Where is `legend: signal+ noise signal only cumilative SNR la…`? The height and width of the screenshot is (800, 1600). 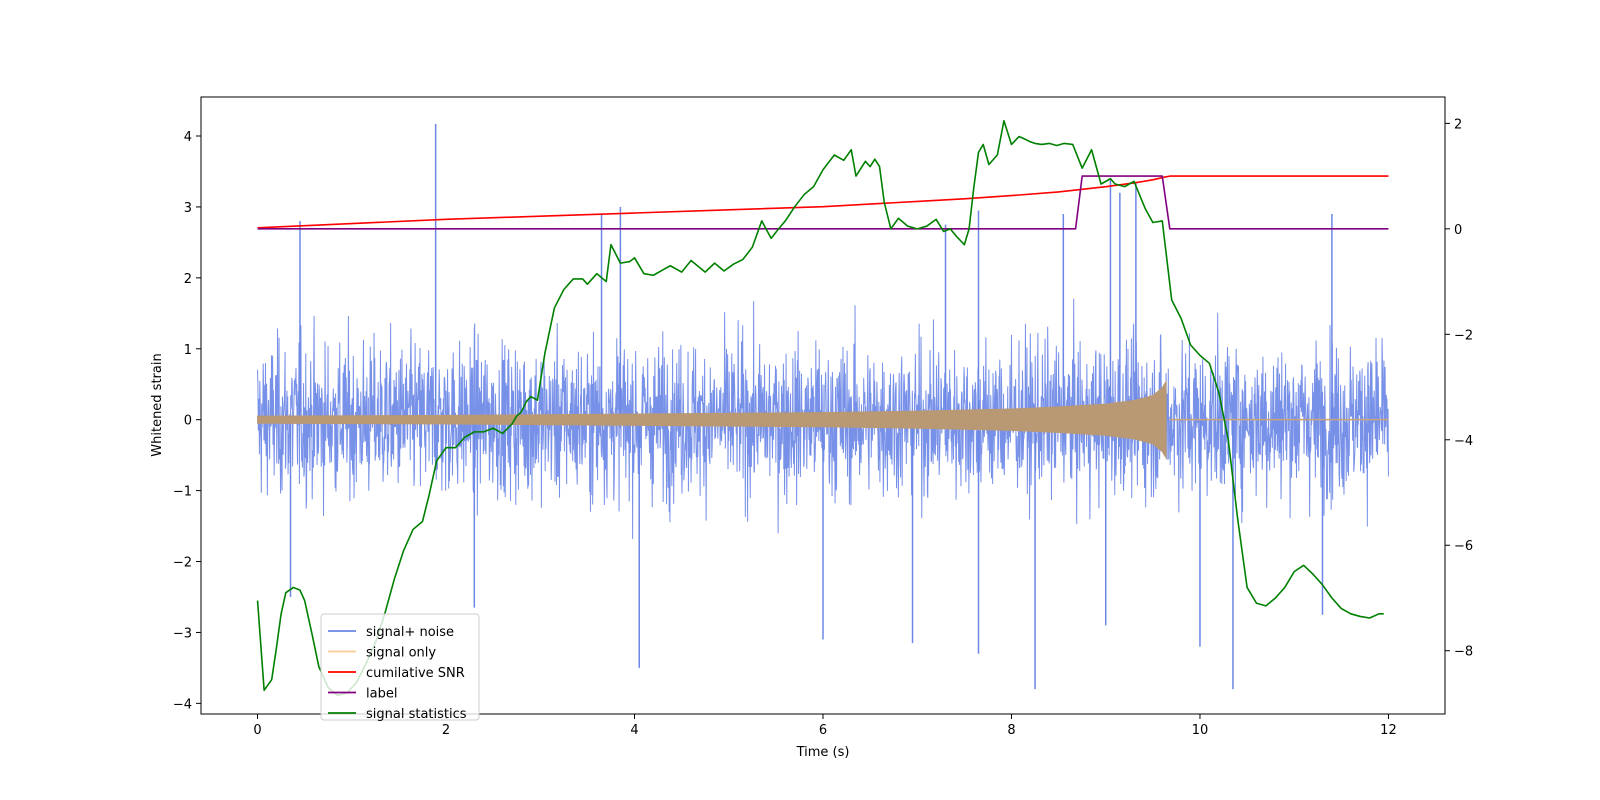
legend: signal+ noise signal only cumilative SNR la… is located at coordinates (400, 667).